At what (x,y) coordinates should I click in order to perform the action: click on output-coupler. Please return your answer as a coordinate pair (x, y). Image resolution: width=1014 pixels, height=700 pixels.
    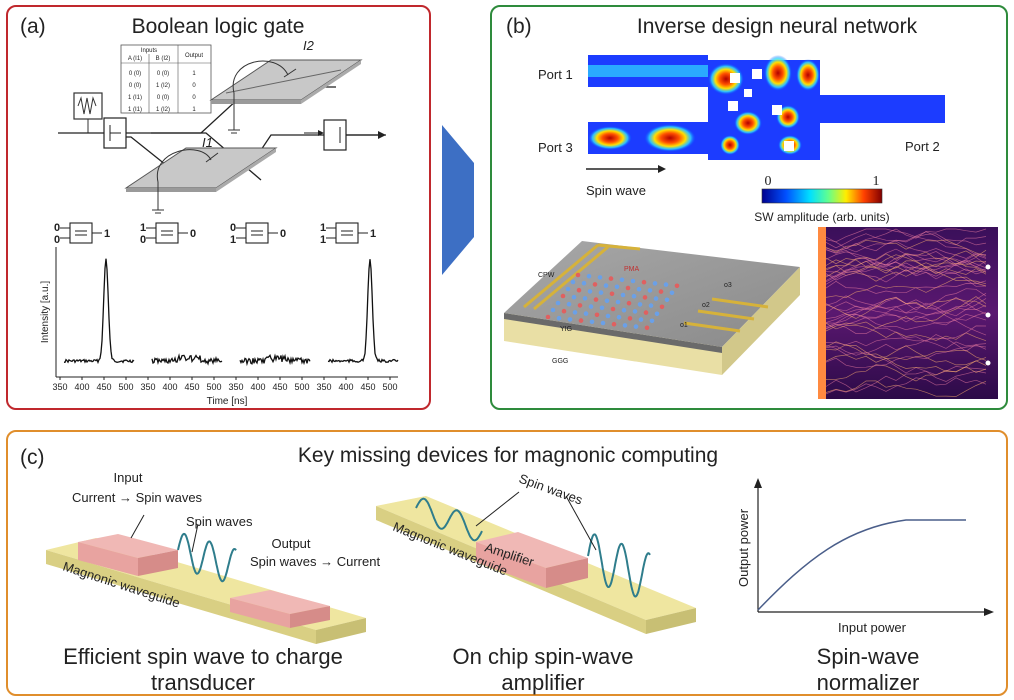
    Looking at the image, I should click on (345, 135).